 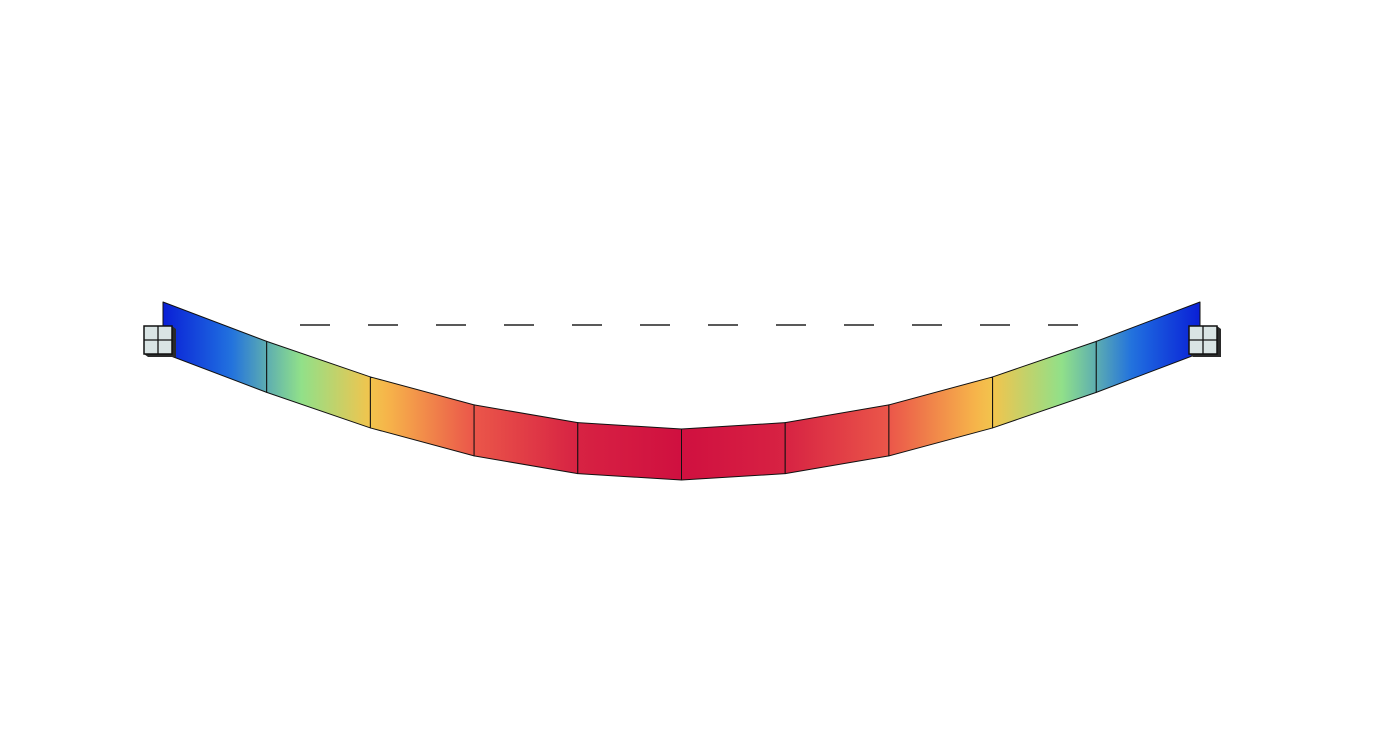 What do you see at coordinates (682, 341) in the screenshot?
I see `supports-group` at bounding box center [682, 341].